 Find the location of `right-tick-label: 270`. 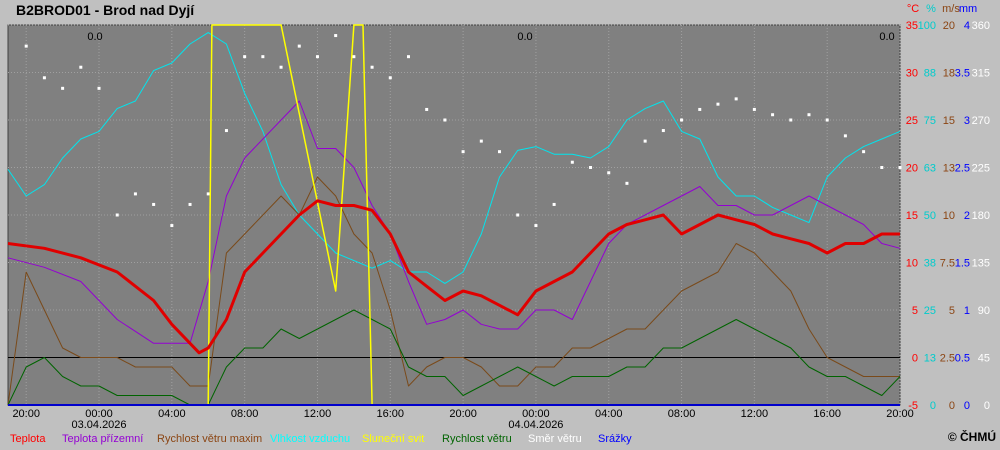

right-tick-label: 270 is located at coordinates (981, 121).